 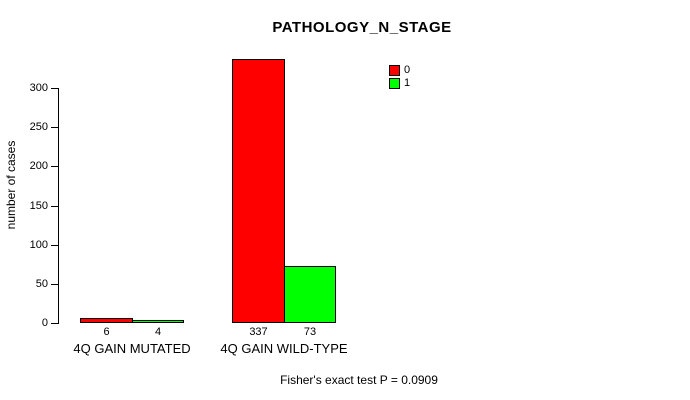 What do you see at coordinates (407, 70) in the screenshot?
I see `legend-label: 0` at bounding box center [407, 70].